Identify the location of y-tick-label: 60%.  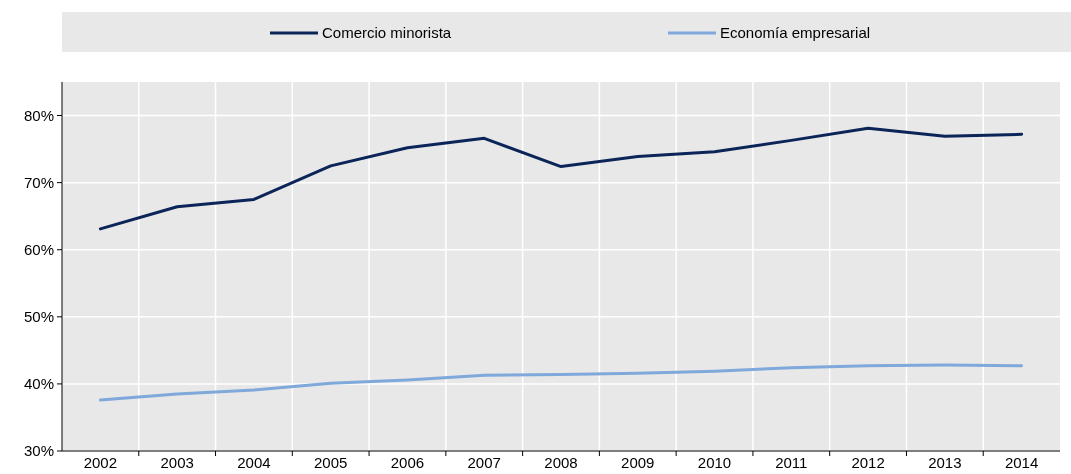
(38, 249).